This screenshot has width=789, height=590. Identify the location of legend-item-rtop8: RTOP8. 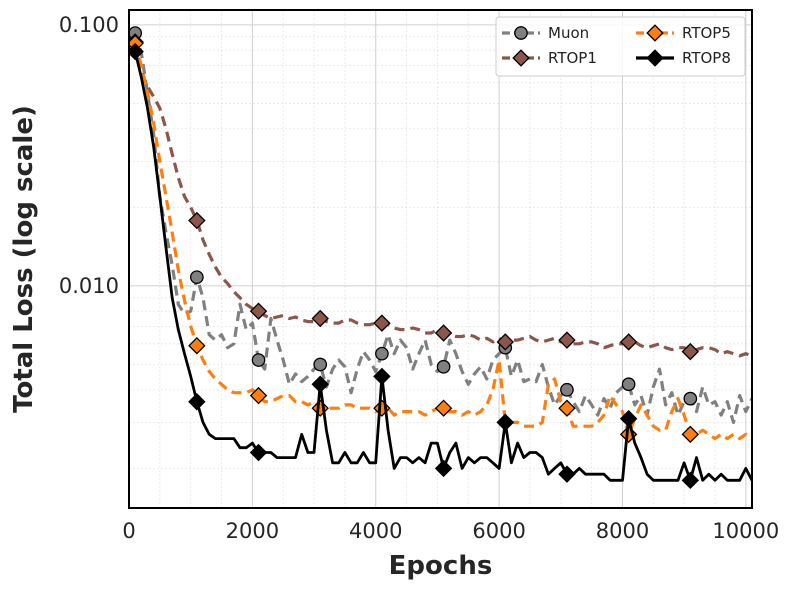
(683, 58).